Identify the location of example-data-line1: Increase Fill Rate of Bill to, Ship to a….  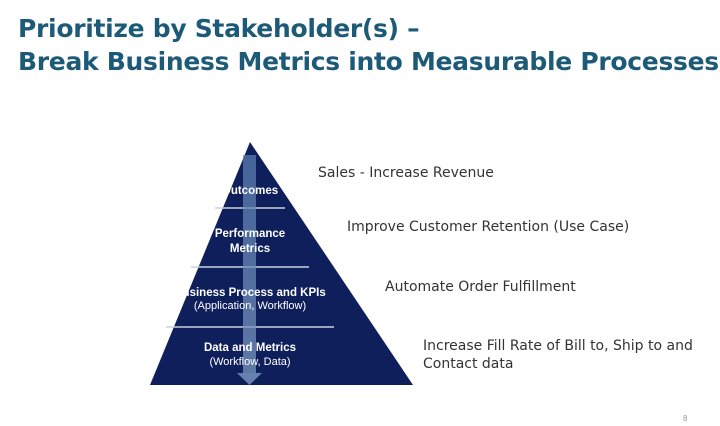
(558, 346).